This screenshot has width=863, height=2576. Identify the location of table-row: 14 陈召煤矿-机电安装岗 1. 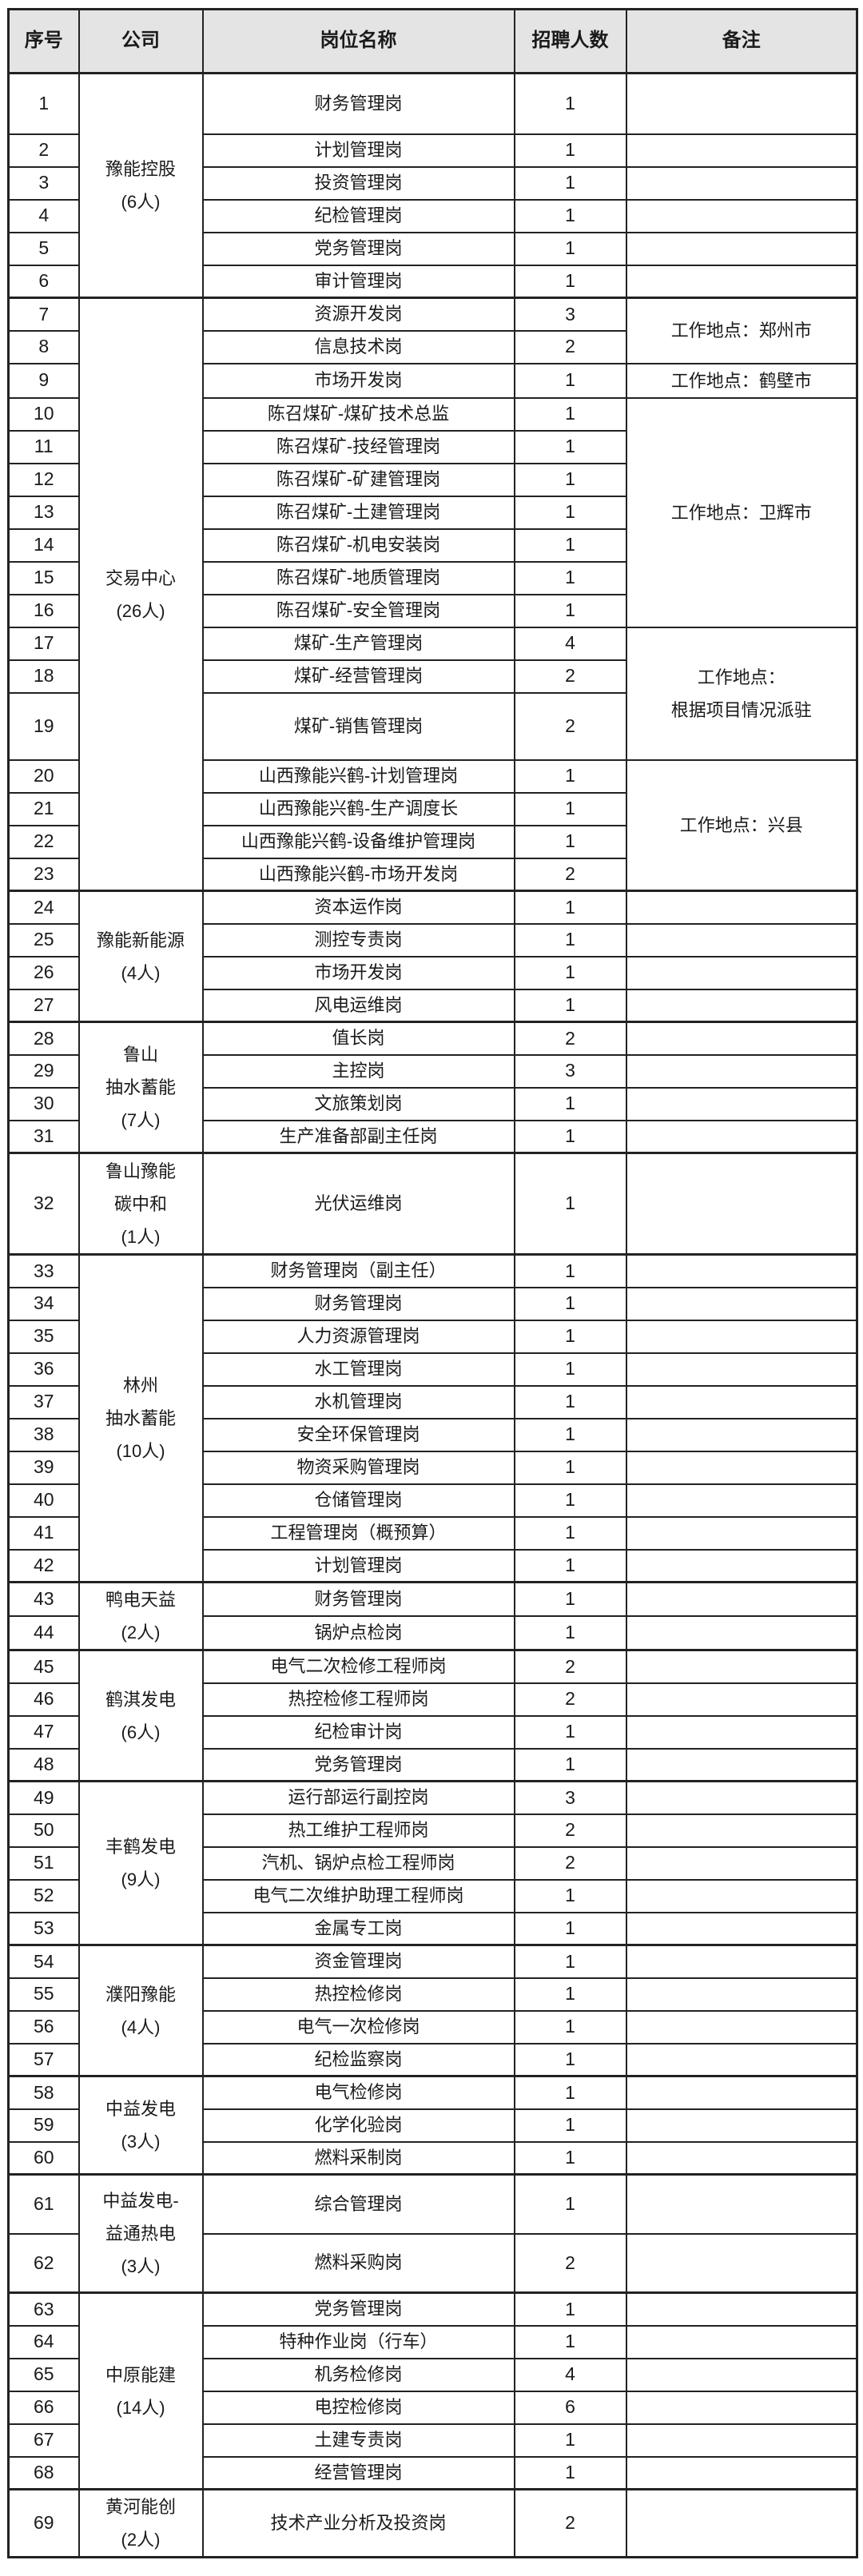
(432, 545).